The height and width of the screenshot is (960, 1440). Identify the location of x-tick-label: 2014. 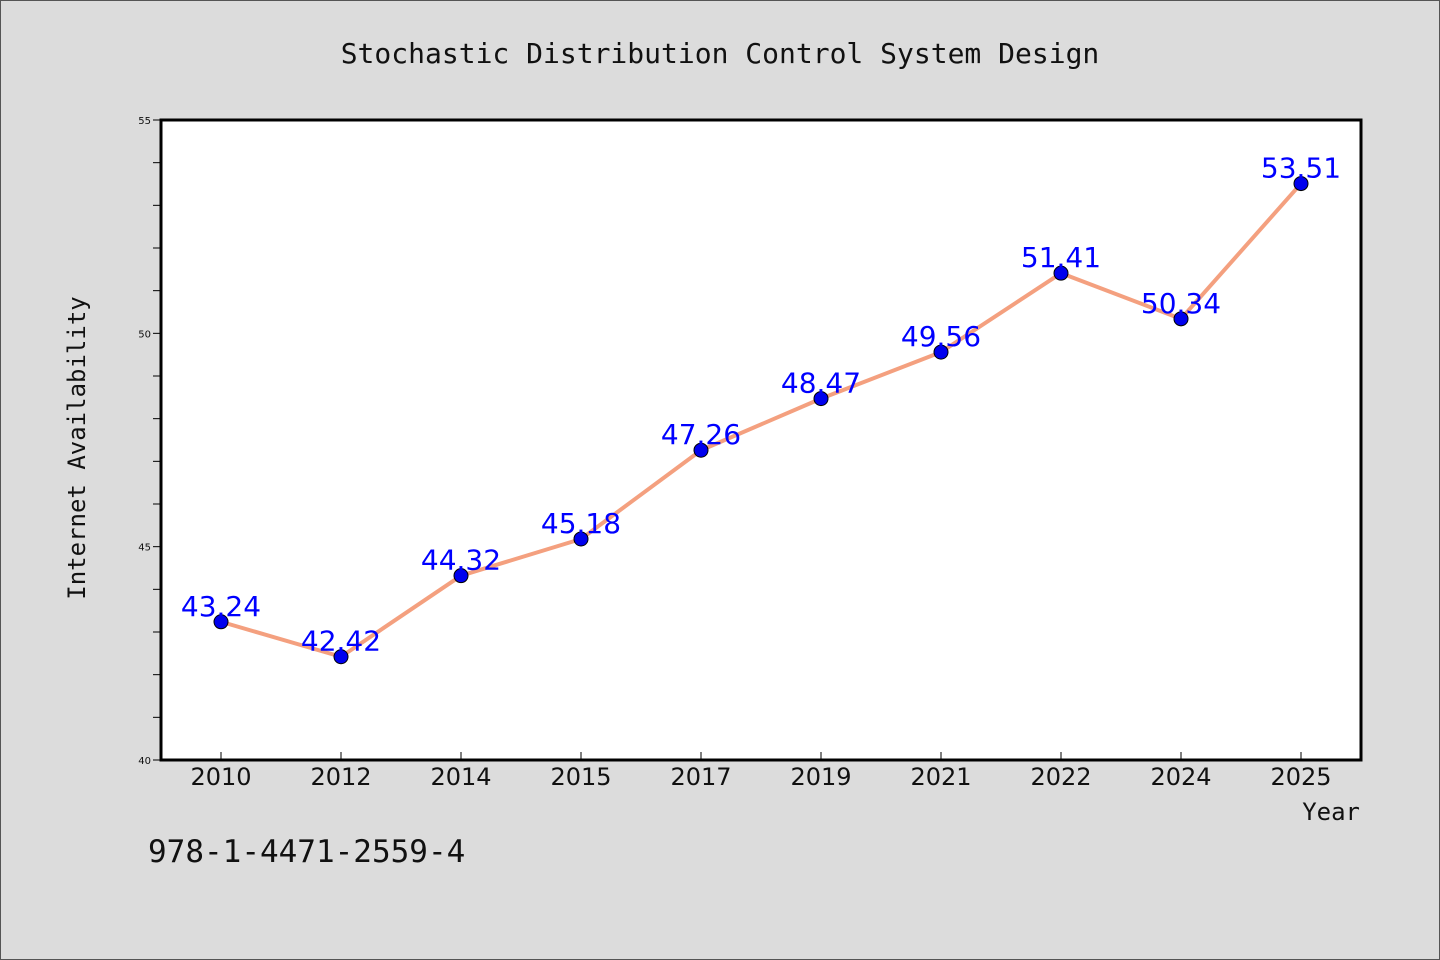
(460, 777).